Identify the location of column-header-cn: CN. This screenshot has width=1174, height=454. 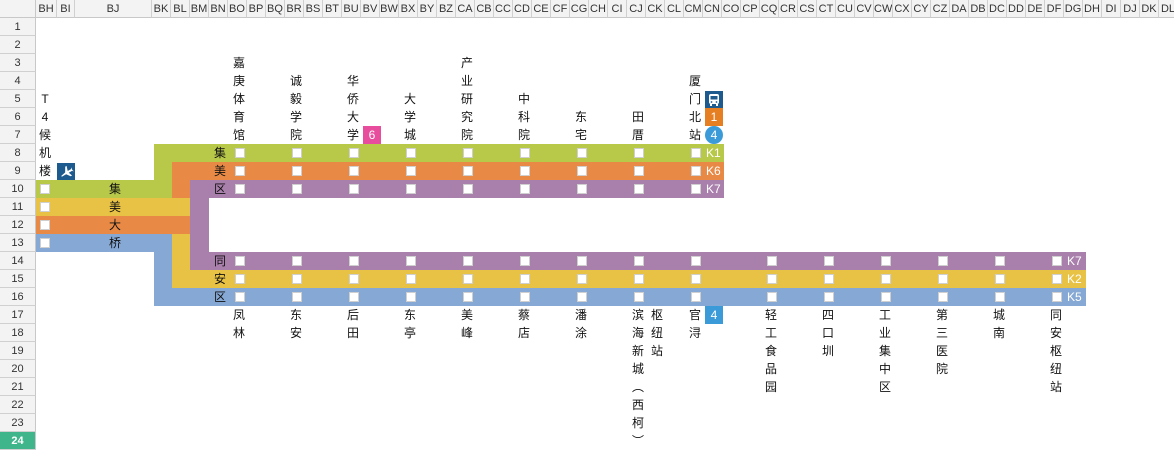
(712, 9).